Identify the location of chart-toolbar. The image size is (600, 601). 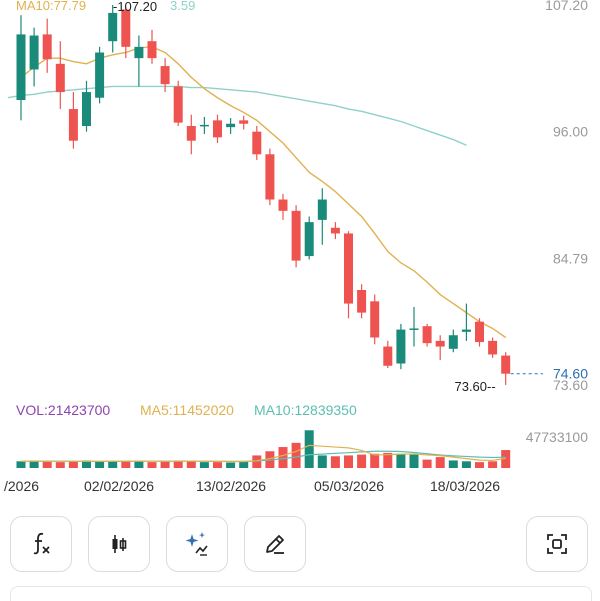
(300, 545).